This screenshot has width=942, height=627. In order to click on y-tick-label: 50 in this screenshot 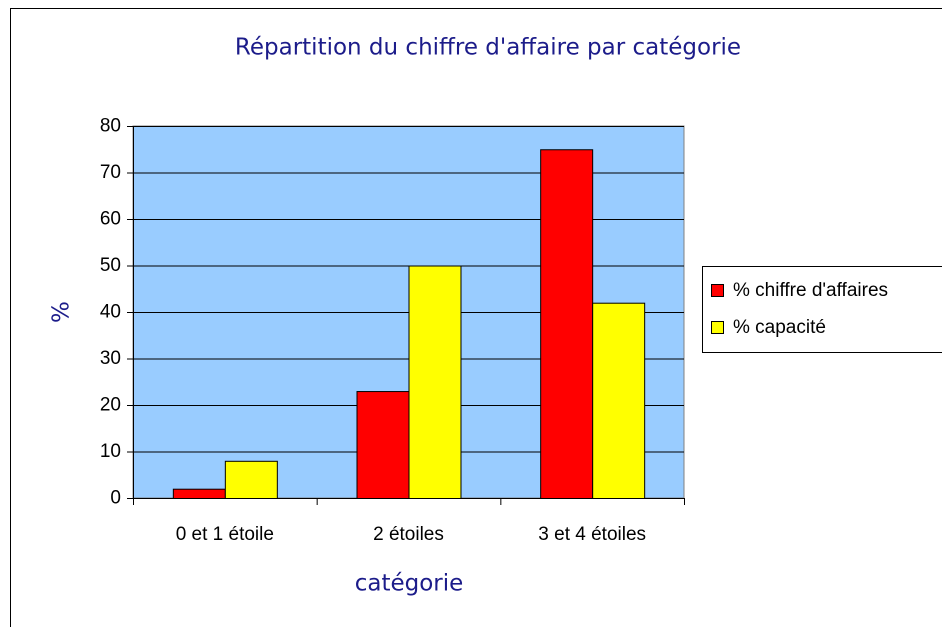, I will do `click(110, 265)`.